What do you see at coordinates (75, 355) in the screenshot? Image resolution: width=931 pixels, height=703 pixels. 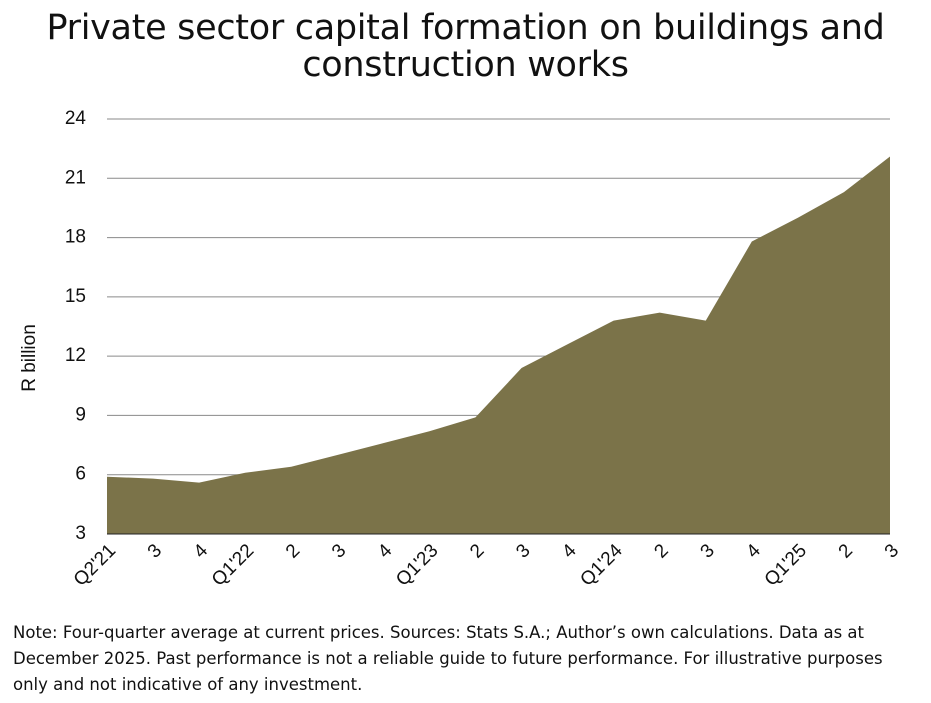 I see `y-tick-label: 12` at bounding box center [75, 355].